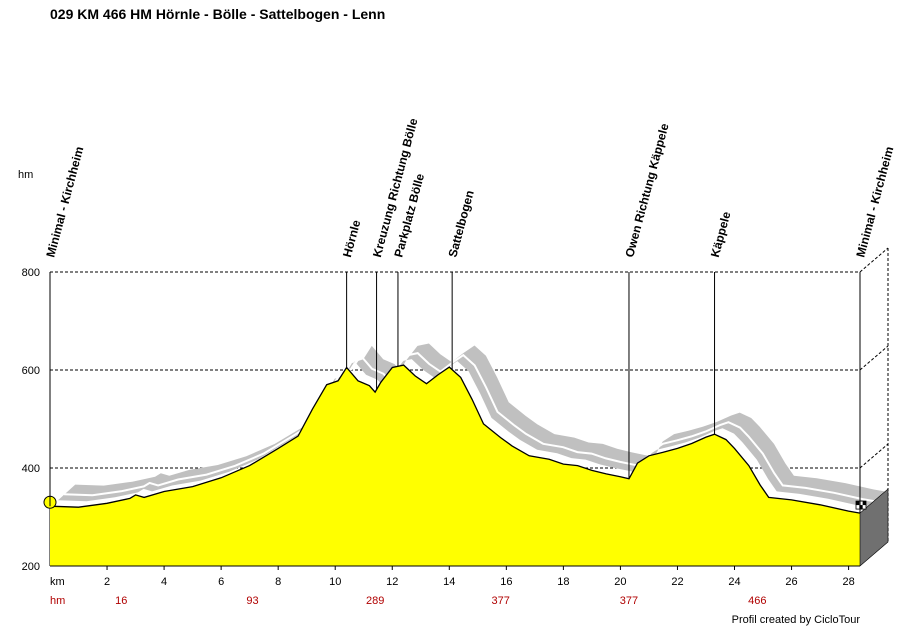 This screenshot has height=626, width=910. What do you see at coordinates (734, 582) in the screenshot?
I see `x-tick-label-24: 24` at bounding box center [734, 582].